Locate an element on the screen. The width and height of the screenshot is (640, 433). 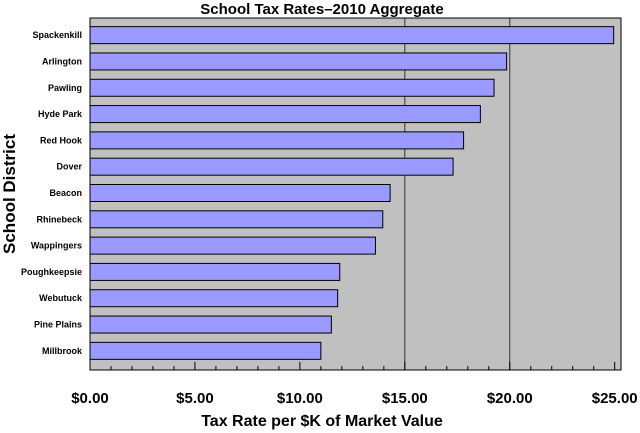
category-label: Arlington is located at coordinates (62, 61).